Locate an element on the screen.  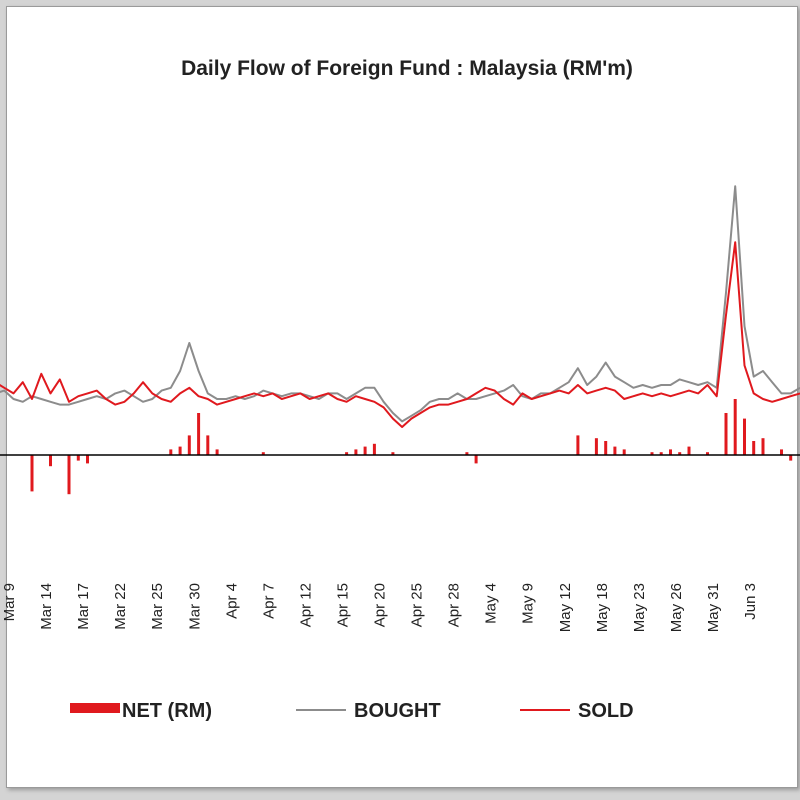
x-tick-label: May 12 is located at coordinates (565, 607).